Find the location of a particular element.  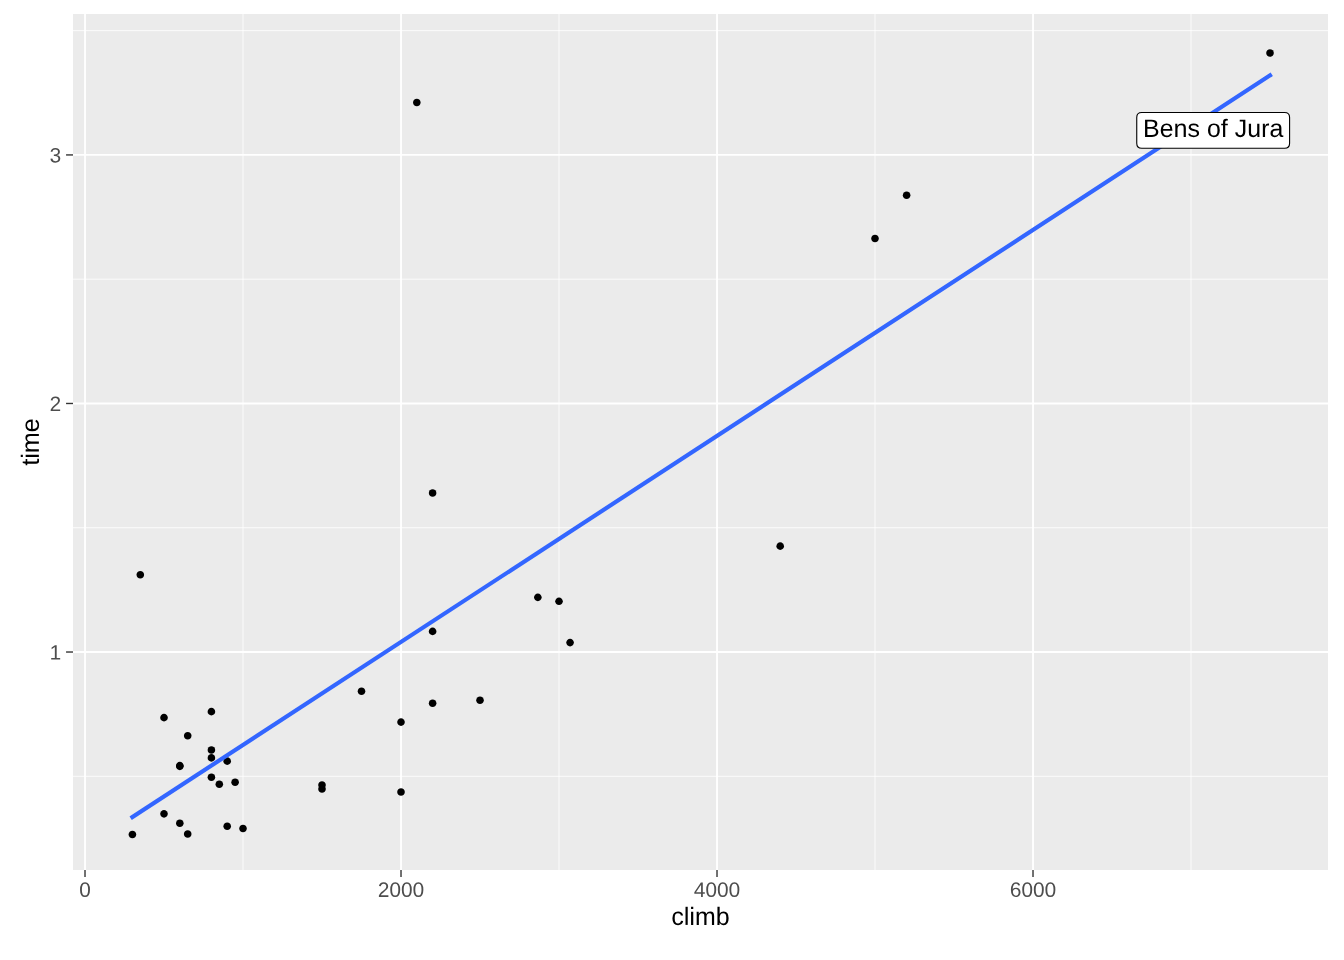

x-tick-label: 4000 is located at coordinates (717, 890).